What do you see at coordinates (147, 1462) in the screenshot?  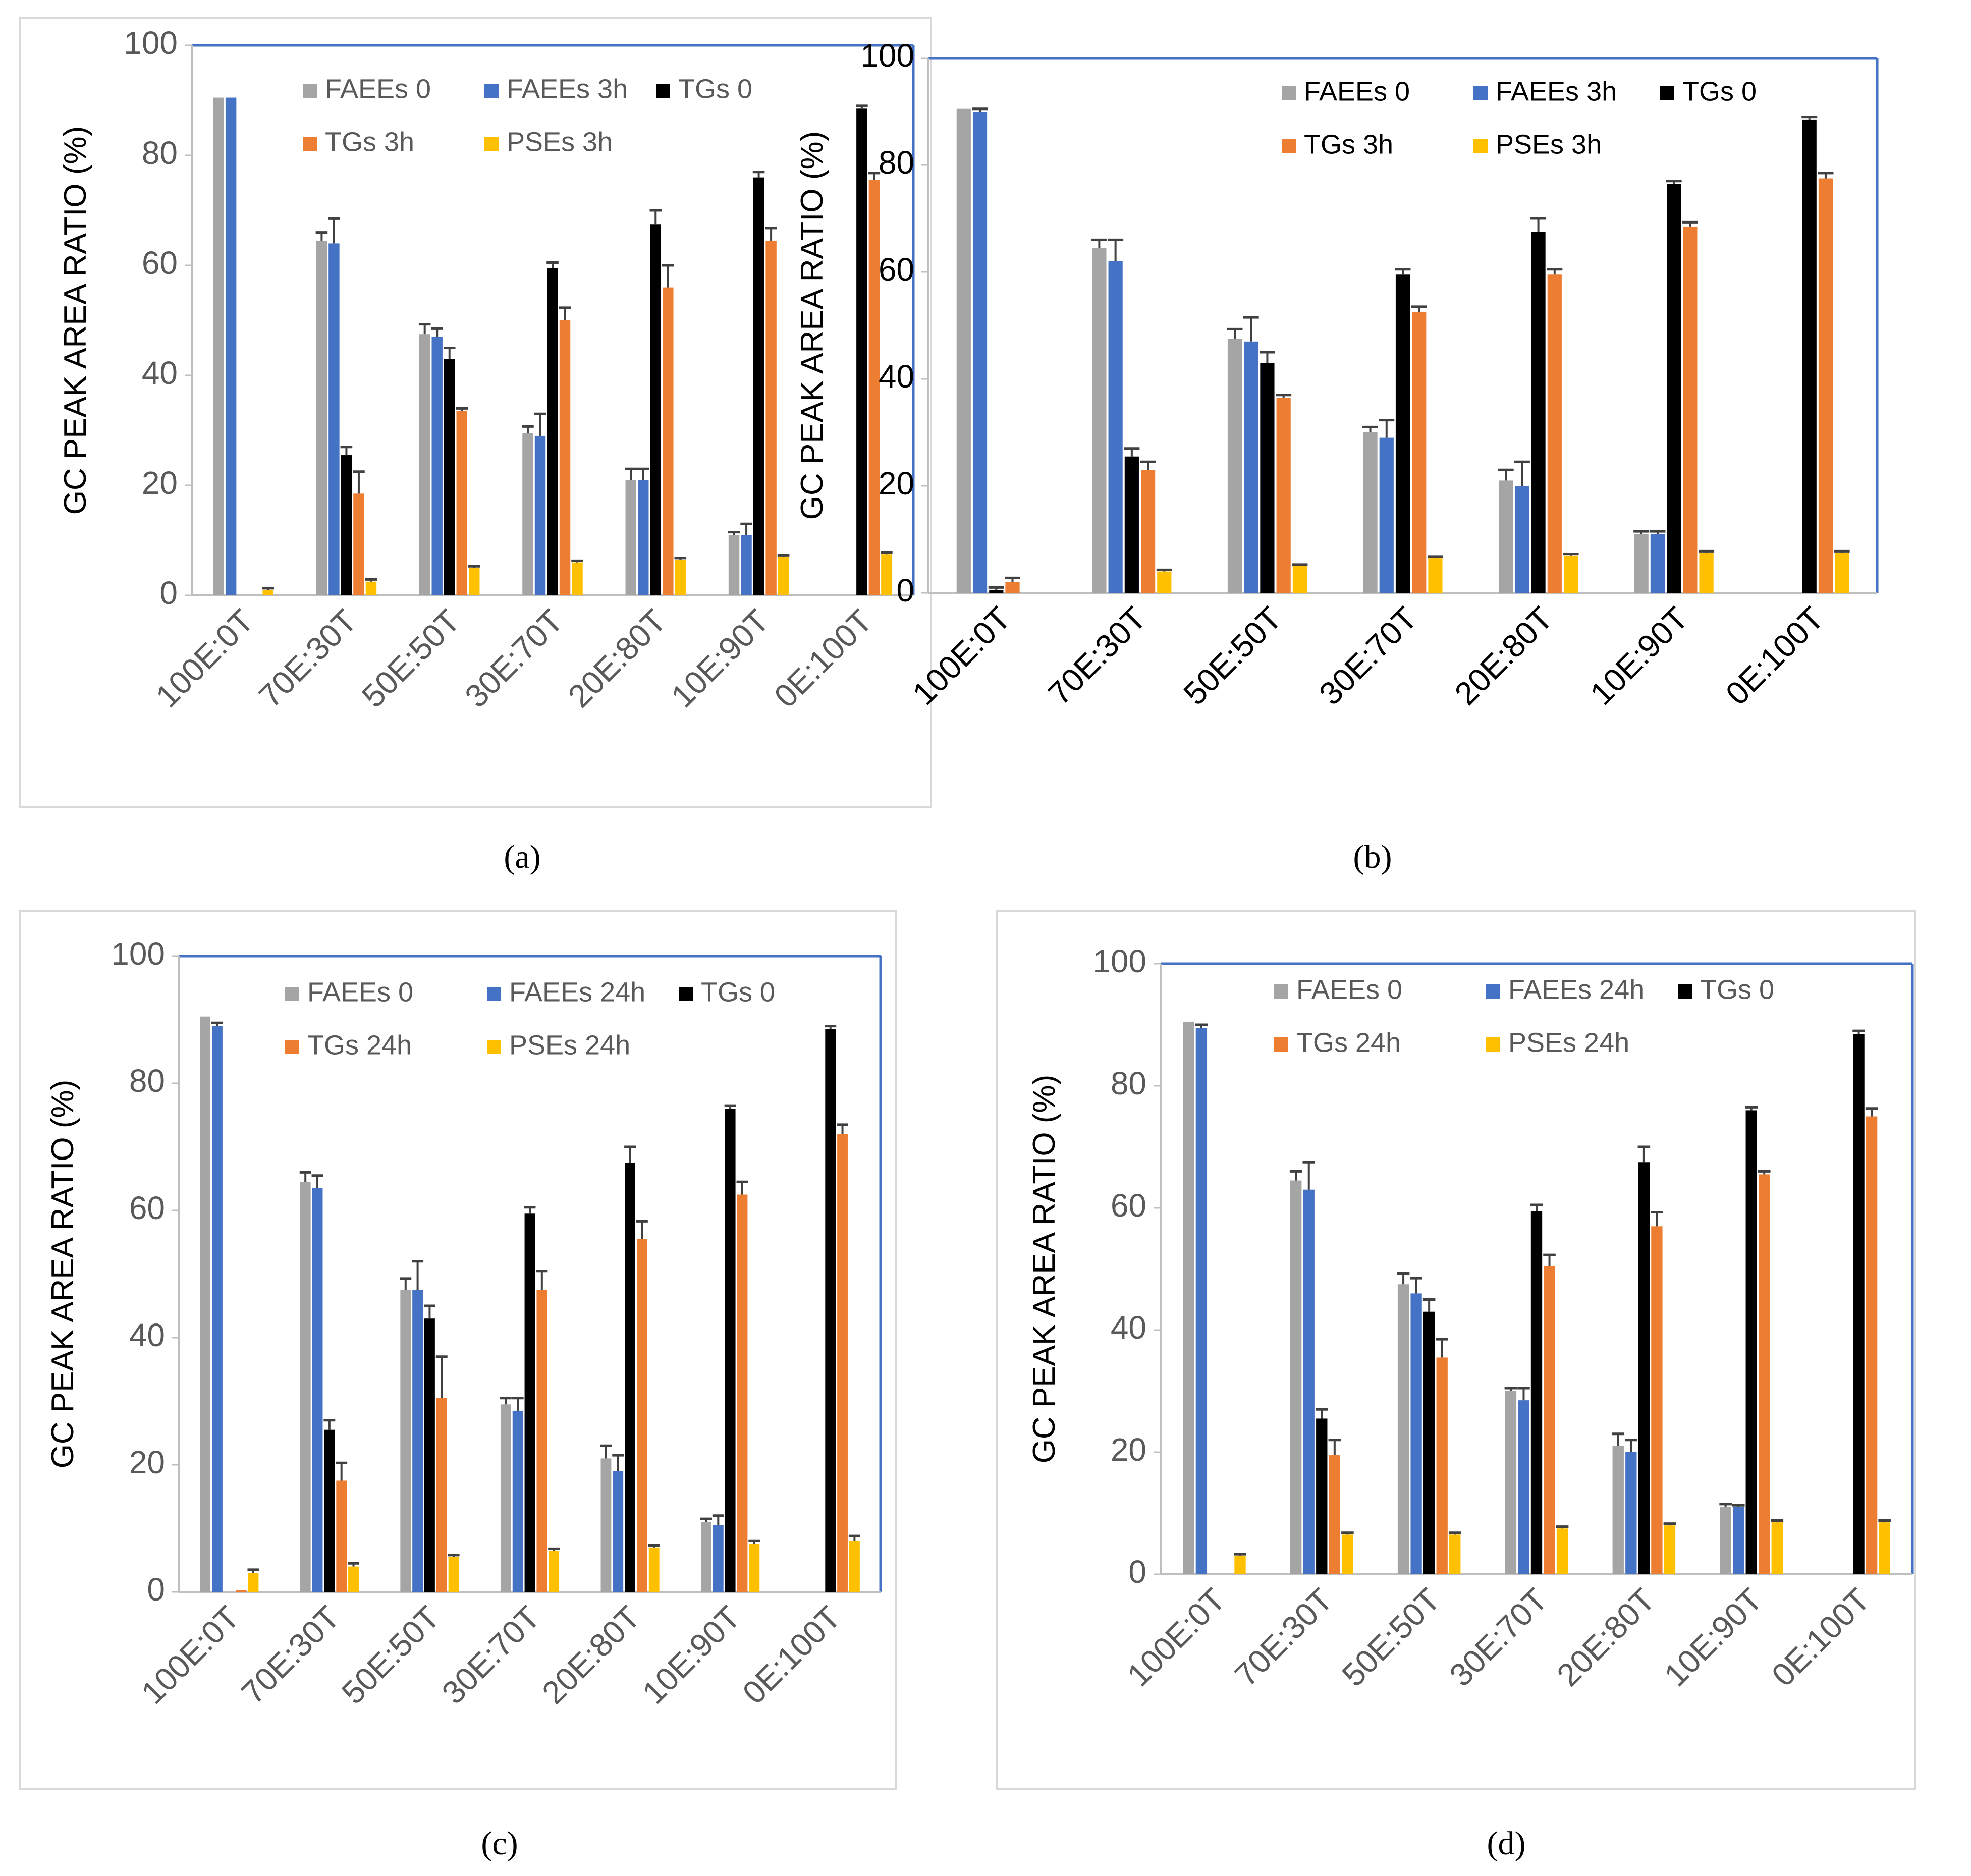 I see `y-tick-label: 20` at bounding box center [147, 1462].